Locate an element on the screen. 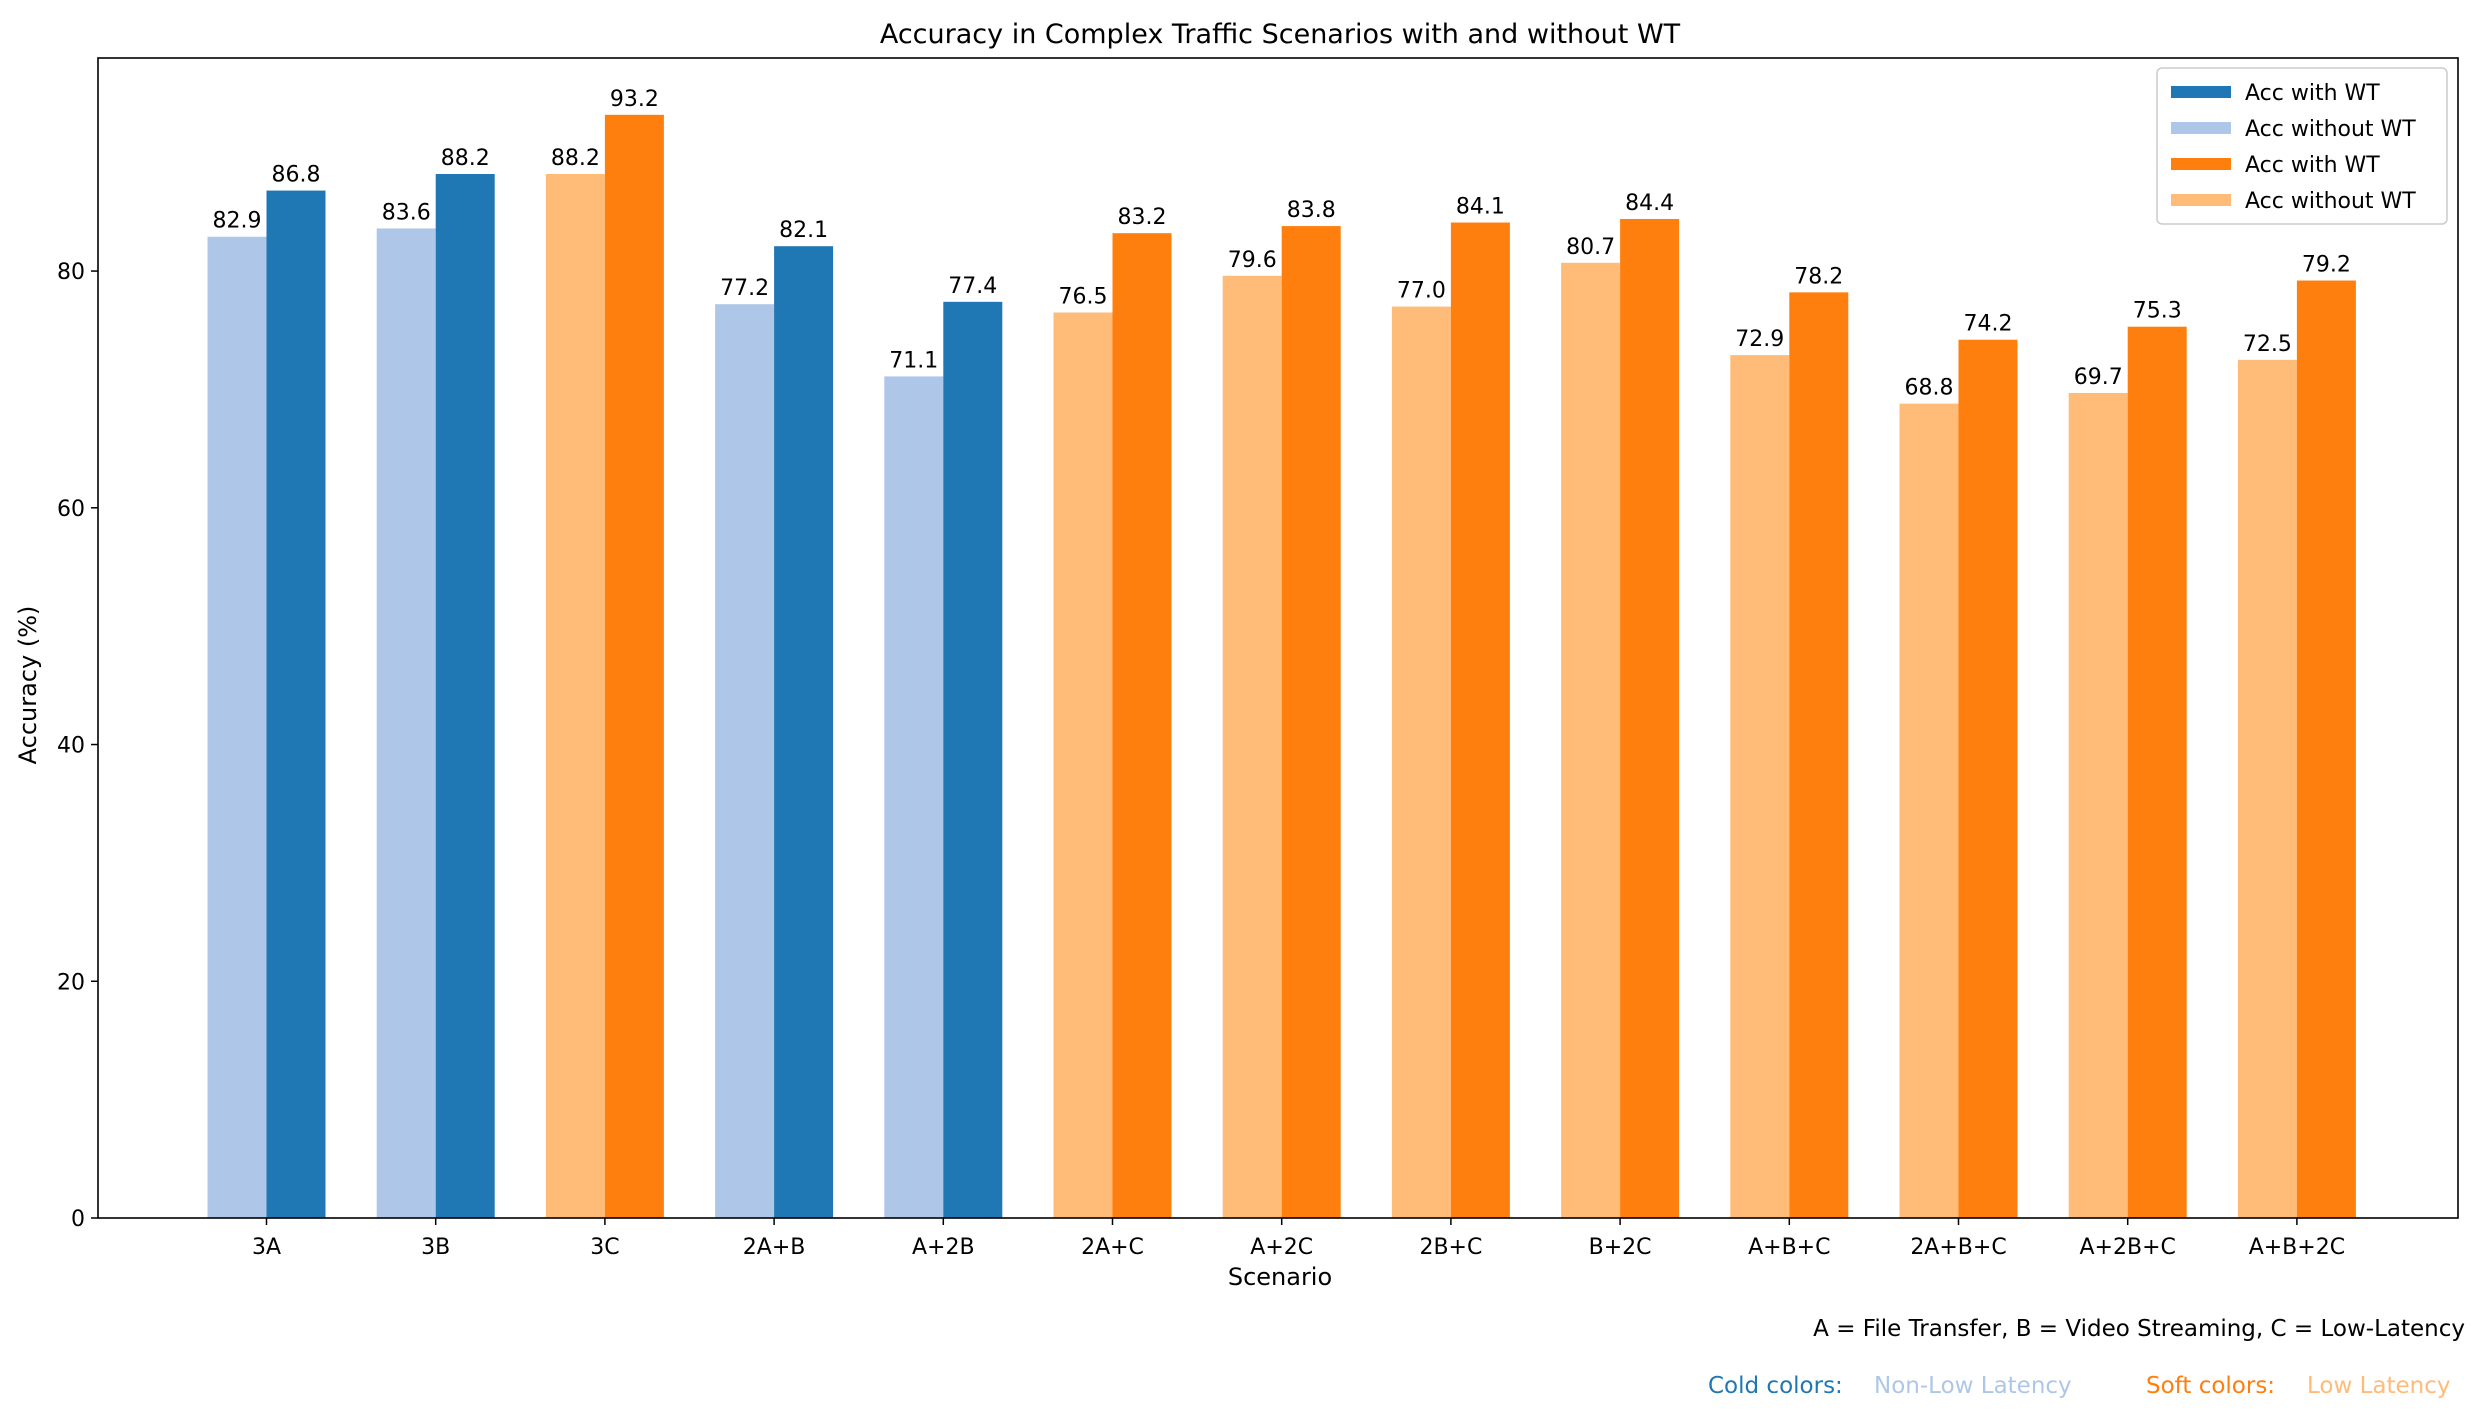 The width and height of the screenshot is (2477, 1423). bar-with-wt-2a-plus-c is located at coordinates (1142, 726).